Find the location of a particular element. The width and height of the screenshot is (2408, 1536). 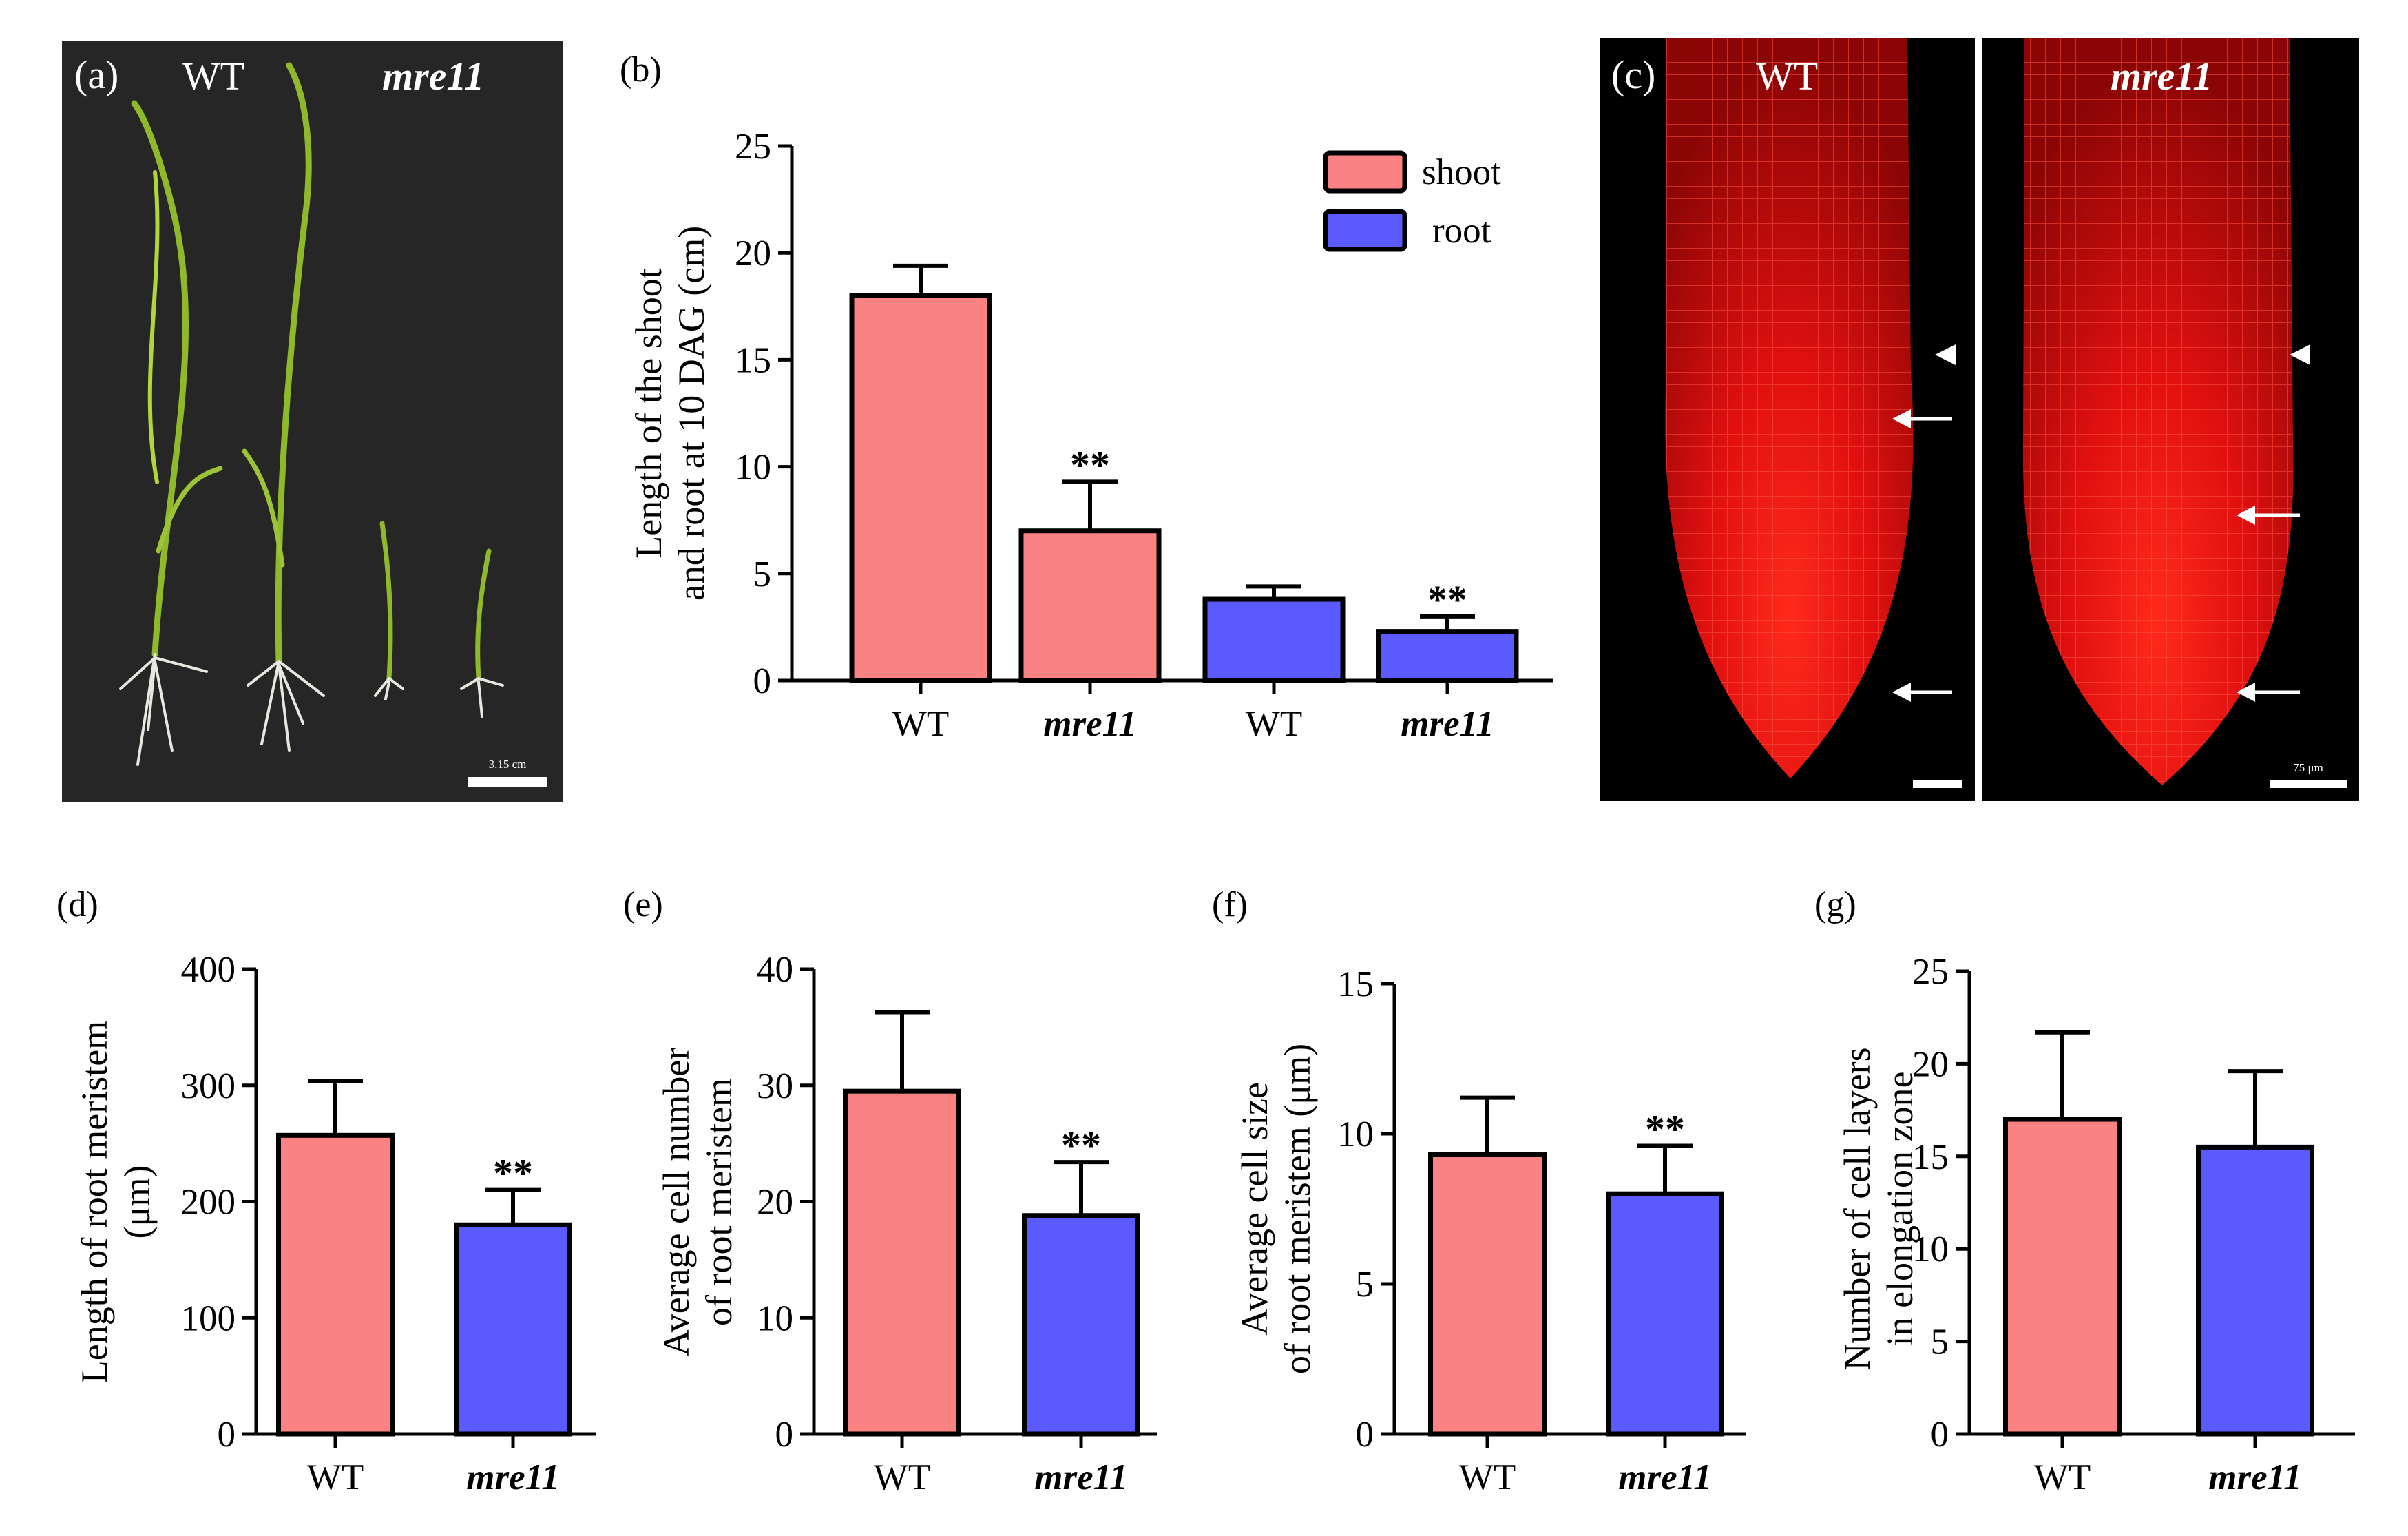

scale-bar-c-text: 75 μm is located at coordinates (2308, 768).